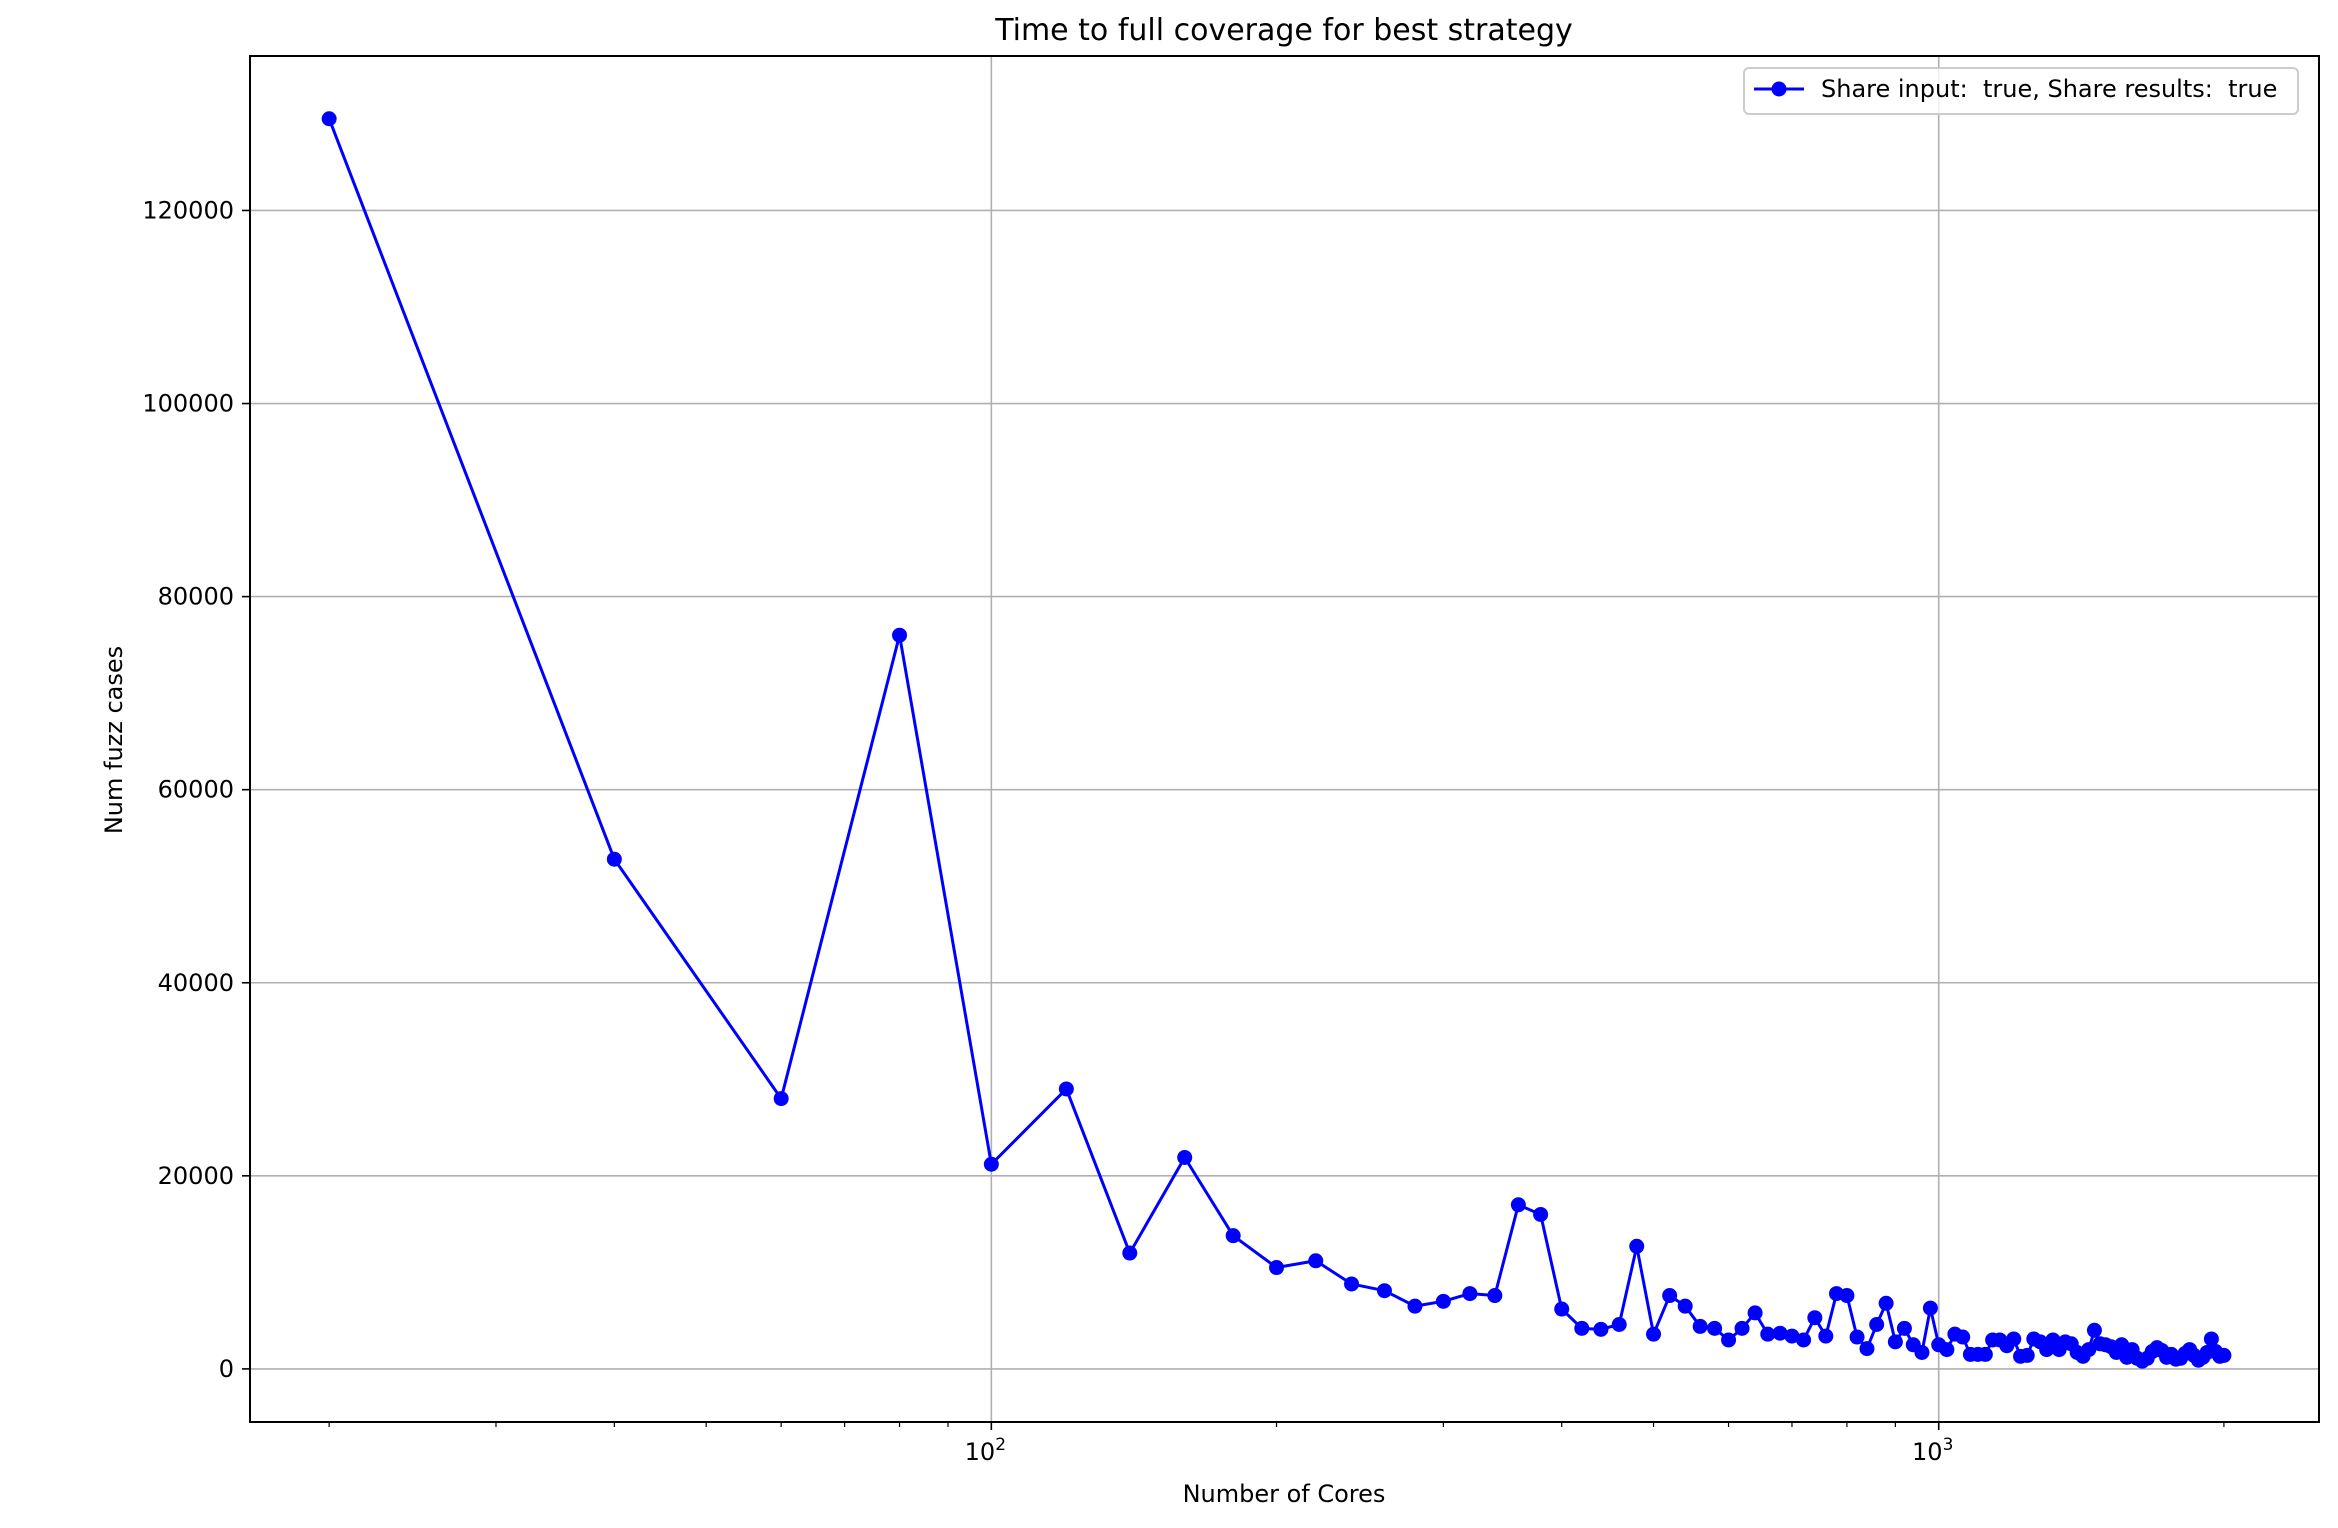 Image resolution: width=2338 pixels, height=1528 pixels. Describe the element at coordinates (1284, 1494) in the screenshot. I see `x-axis-label: Number of Cores` at that location.